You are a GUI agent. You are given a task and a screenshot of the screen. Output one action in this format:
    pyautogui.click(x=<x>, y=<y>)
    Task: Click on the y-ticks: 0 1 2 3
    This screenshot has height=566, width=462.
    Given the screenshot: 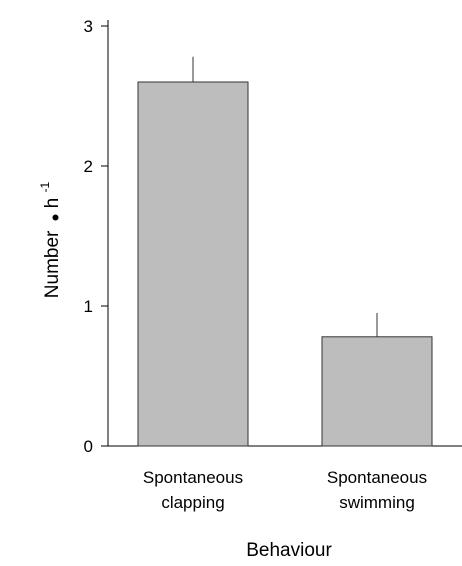 What is the action you would take?
    pyautogui.click(x=96, y=236)
    